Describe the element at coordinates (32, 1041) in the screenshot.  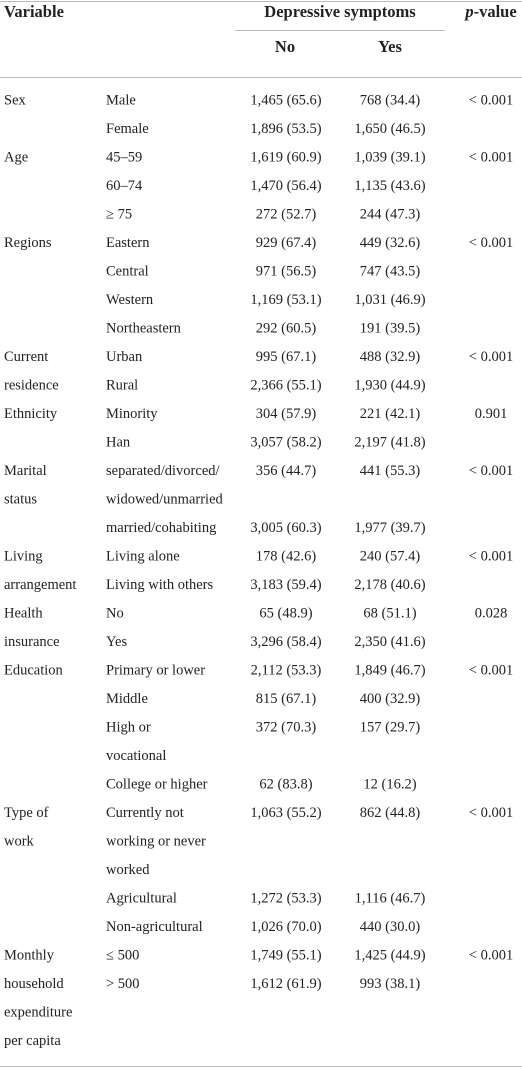
I see `variable-cell: per capita` at that location.